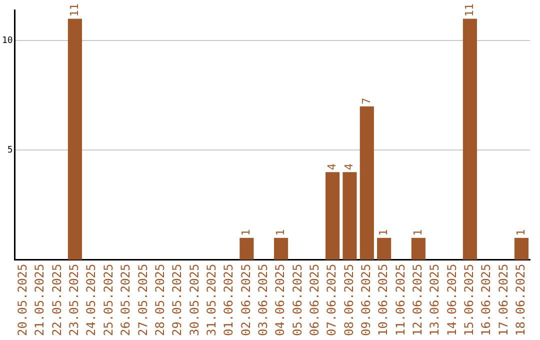  What do you see at coordinates (383, 300) in the screenshot?
I see `x-tick-label: 10.06.2025` at bounding box center [383, 300].